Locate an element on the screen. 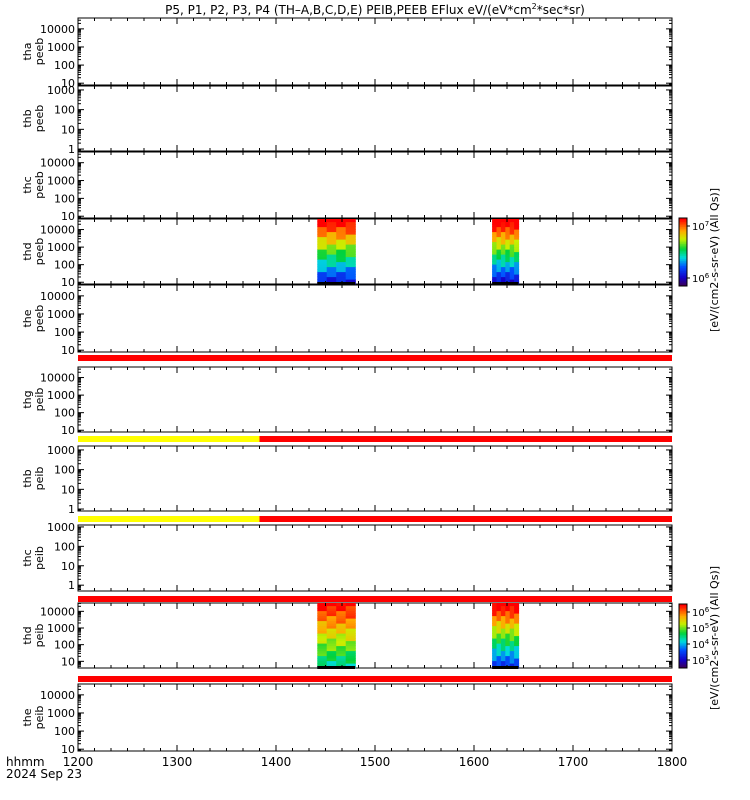  y-tick-label: 100 is located at coordinates (64, 645).